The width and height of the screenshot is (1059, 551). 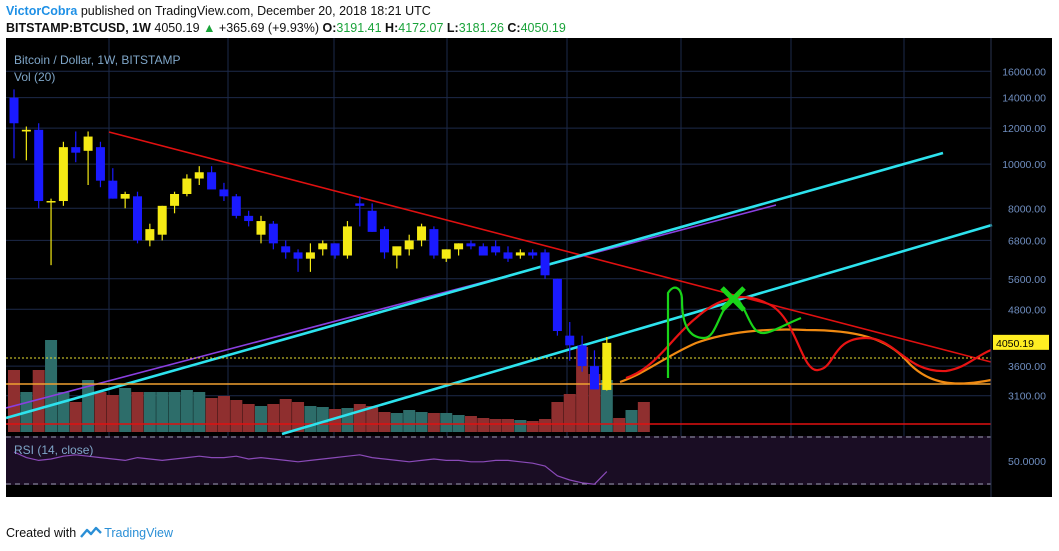 What do you see at coordinates (35, 77) in the screenshot?
I see `volume-legend: Vol (20)` at bounding box center [35, 77].